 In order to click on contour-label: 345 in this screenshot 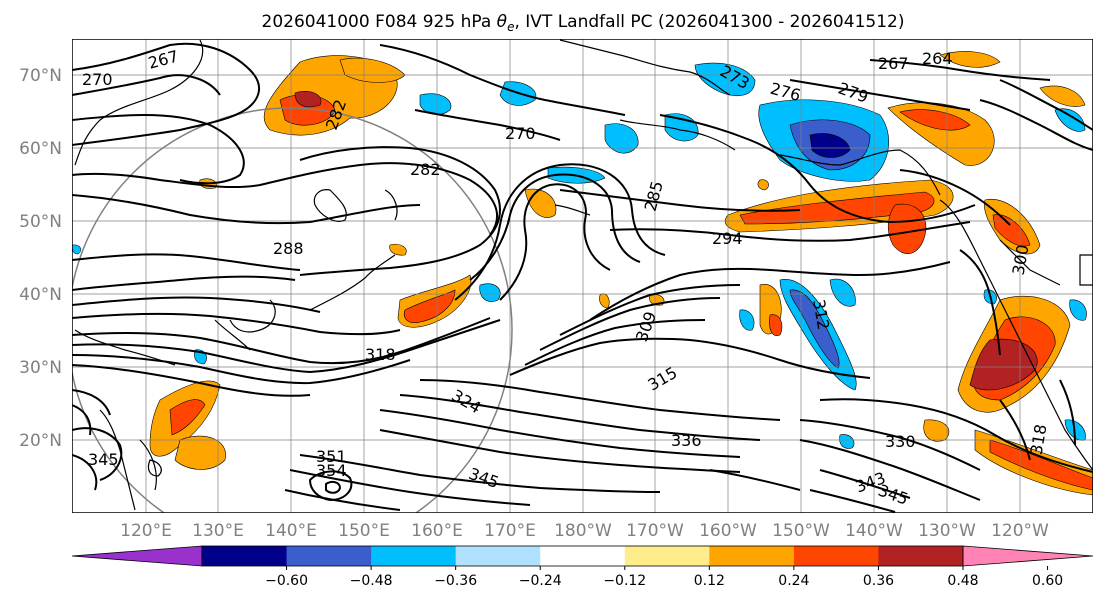, I will do `click(103, 459)`.